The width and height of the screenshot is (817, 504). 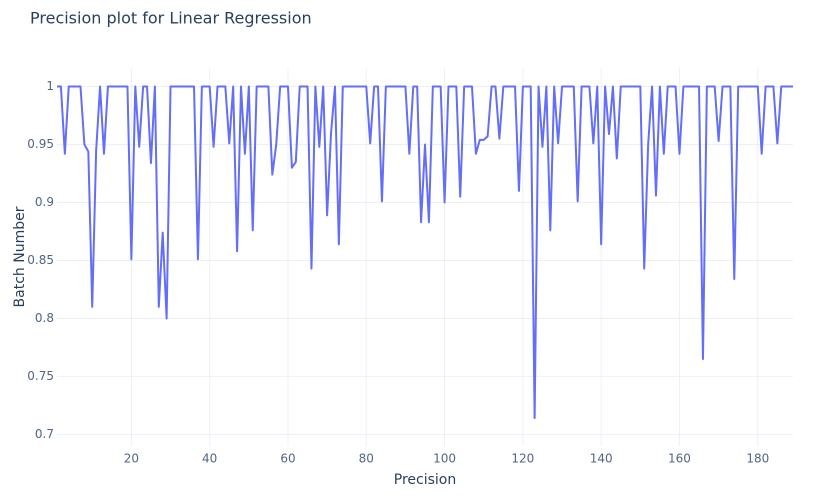 What do you see at coordinates (44, 434) in the screenshot?
I see `y-tick-label: 0.7` at bounding box center [44, 434].